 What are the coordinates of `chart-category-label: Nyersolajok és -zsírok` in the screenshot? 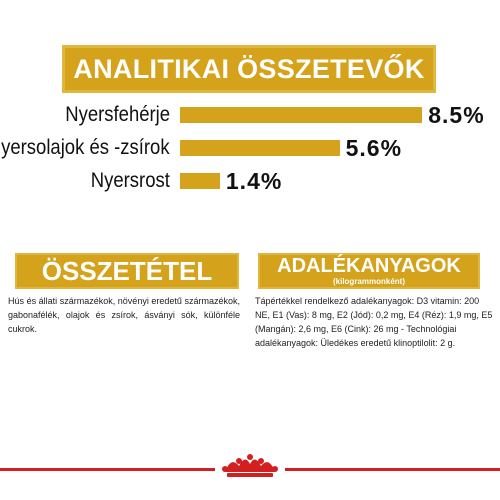 It's located at (85, 147).